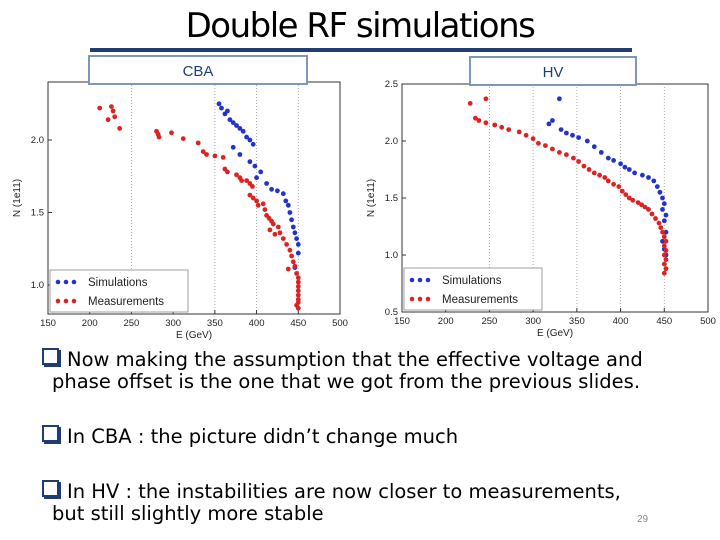 The height and width of the screenshot is (540, 720). I want to click on legend-entry: Simulations, so click(472, 281).